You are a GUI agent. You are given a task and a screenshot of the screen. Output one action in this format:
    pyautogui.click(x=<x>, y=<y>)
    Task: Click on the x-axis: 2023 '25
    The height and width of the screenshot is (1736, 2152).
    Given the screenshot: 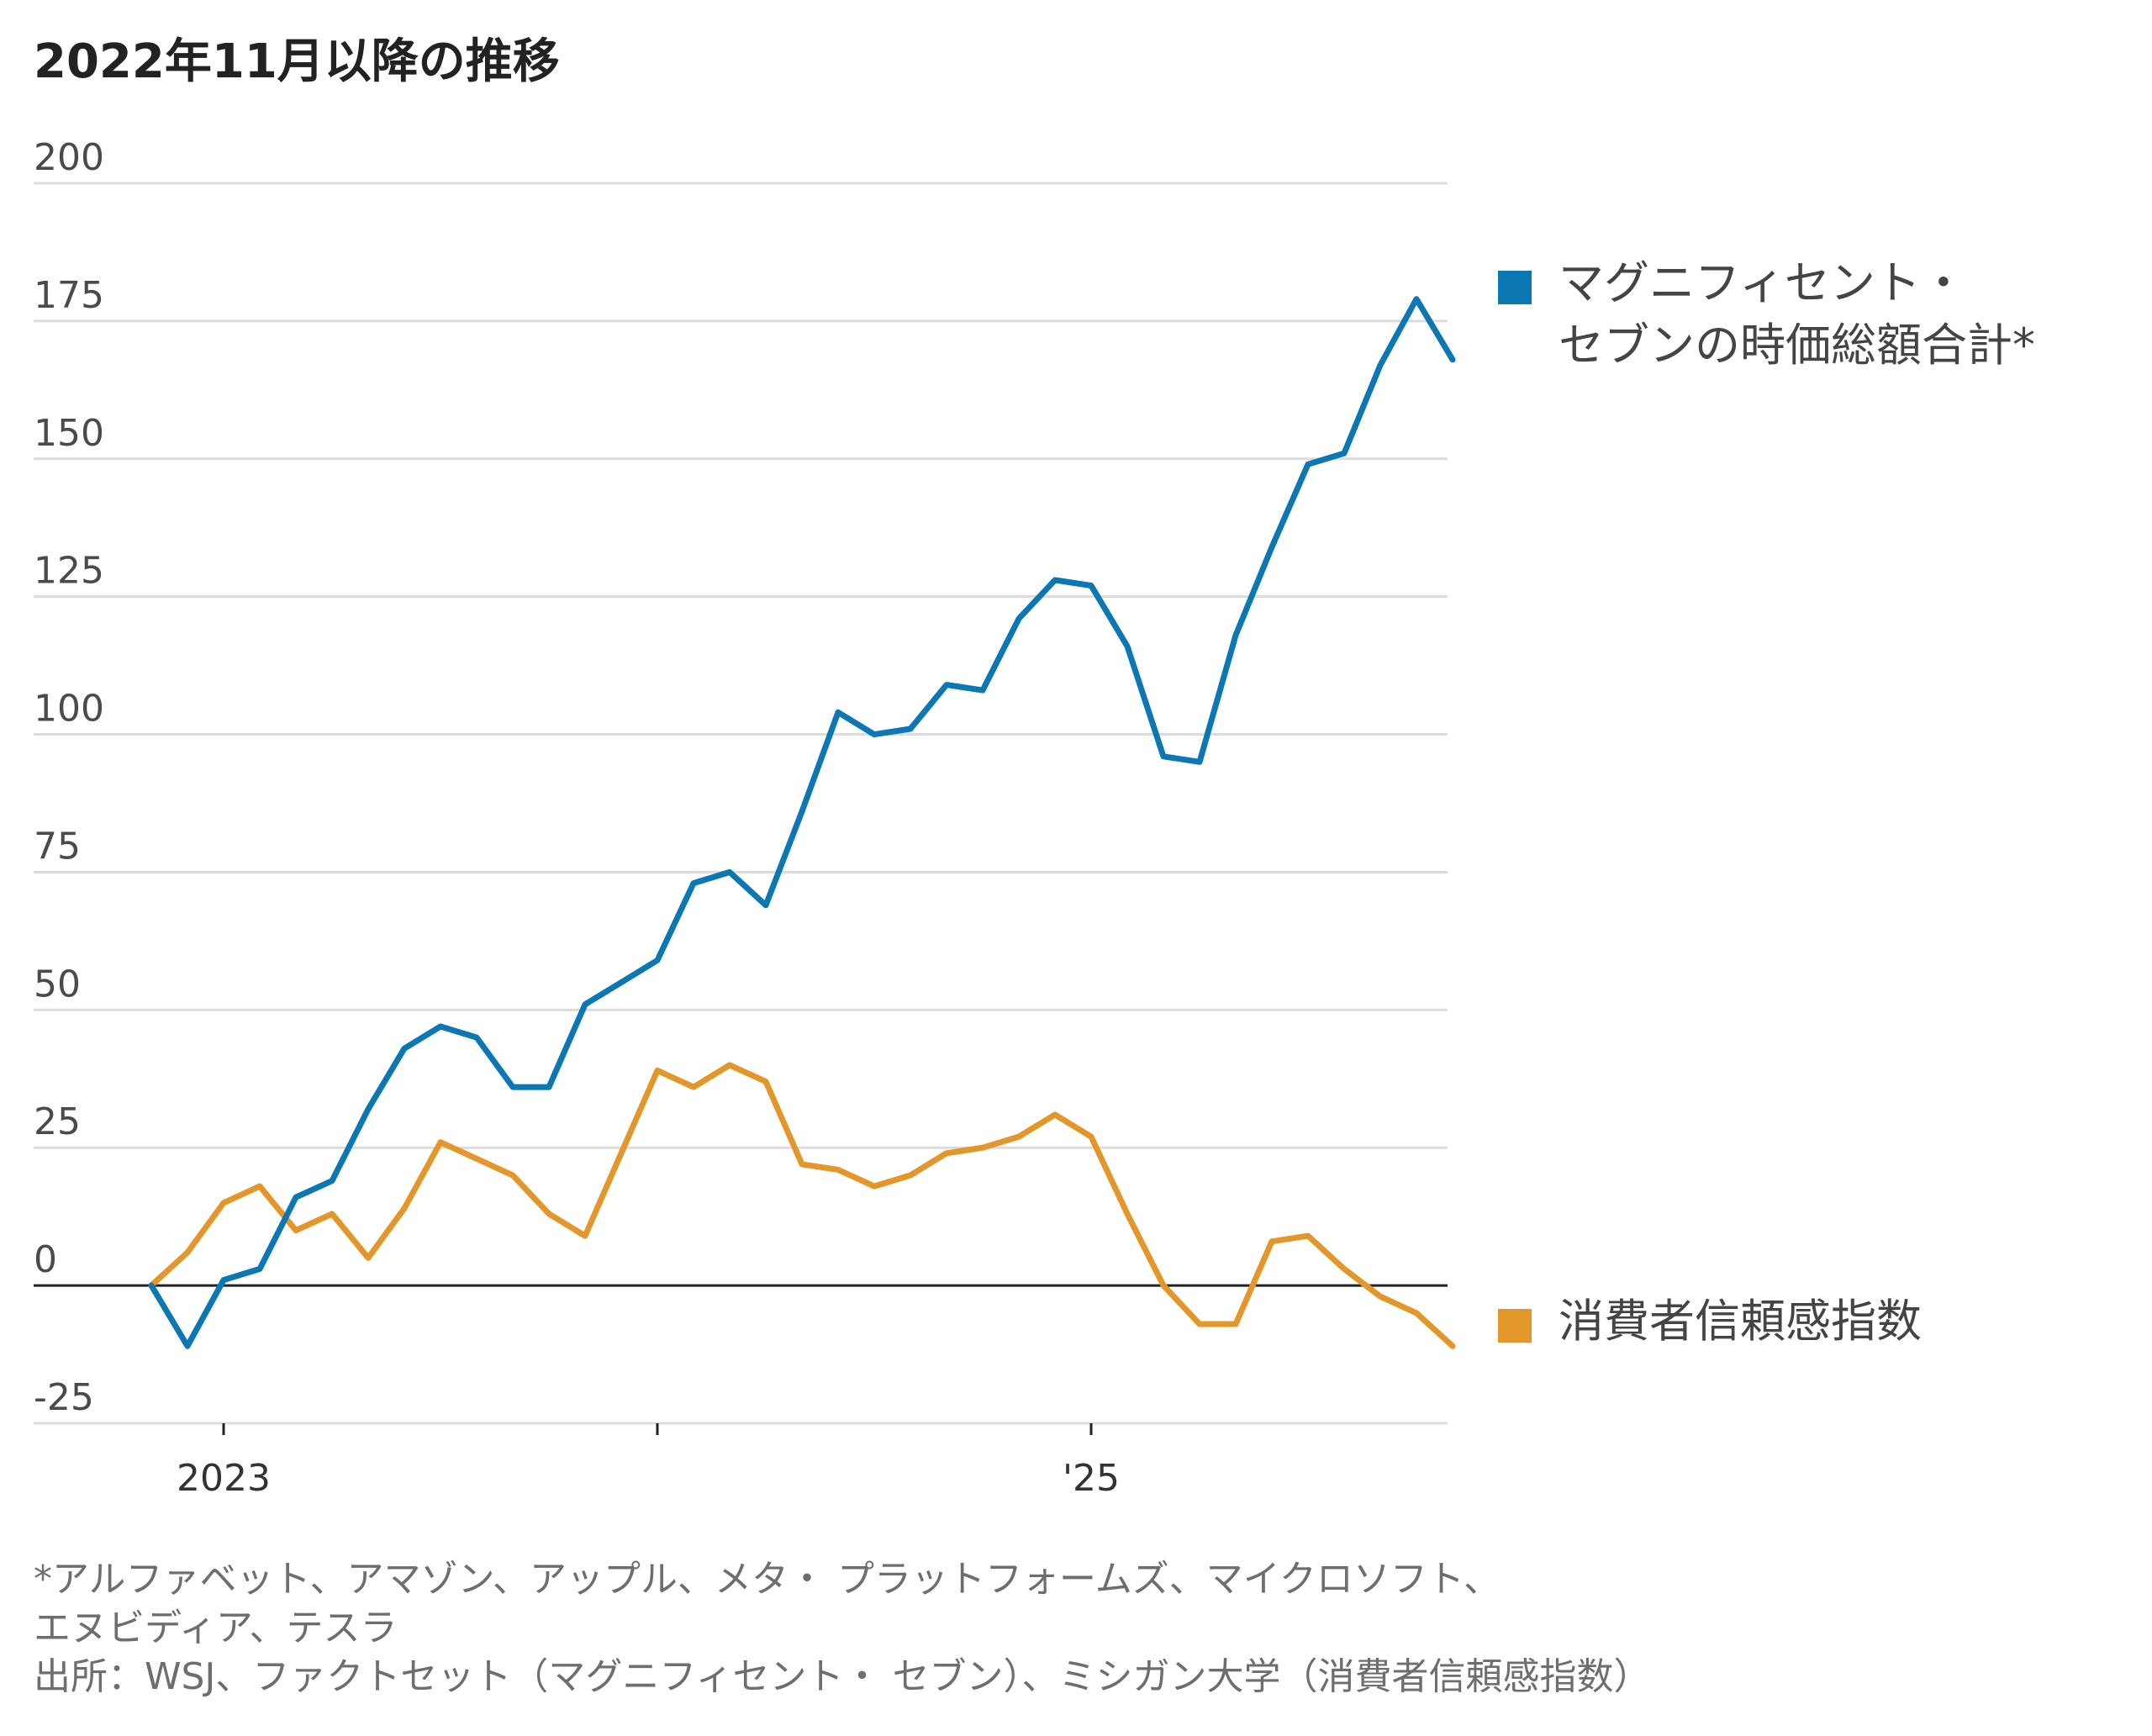 What is the action you would take?
    pyautogui.click(x=648, y=1461)
    